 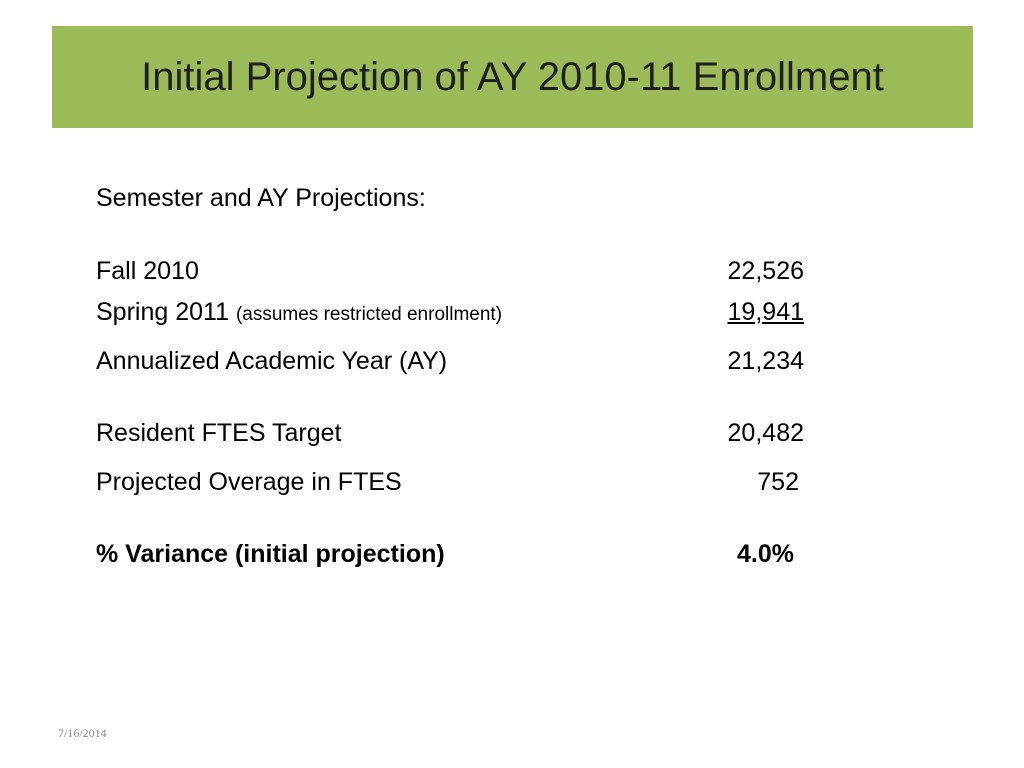 I want to click on row-label: Projected Overage in FTES, so click(x=249, y=482).